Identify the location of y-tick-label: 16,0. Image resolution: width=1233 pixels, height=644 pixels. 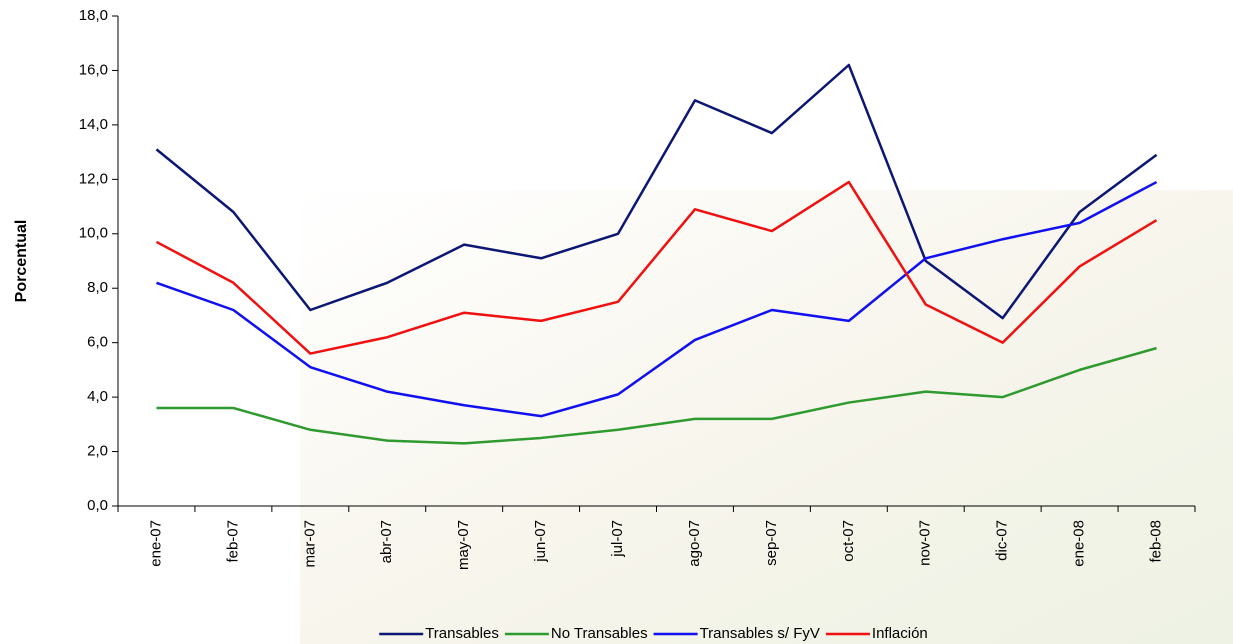
(93, 69).